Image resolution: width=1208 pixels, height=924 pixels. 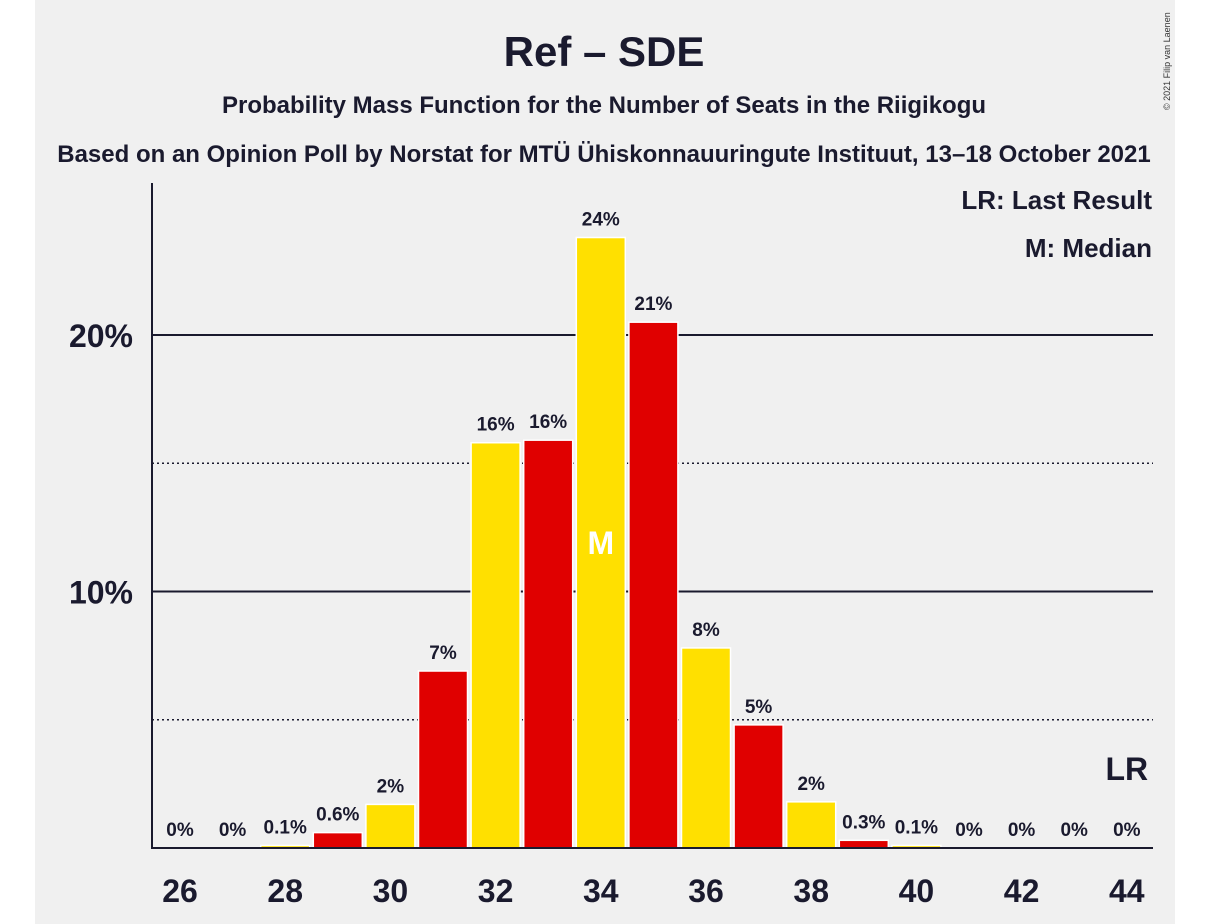 I want to click on x-tick-label: 36, so click(x=706, y=891).